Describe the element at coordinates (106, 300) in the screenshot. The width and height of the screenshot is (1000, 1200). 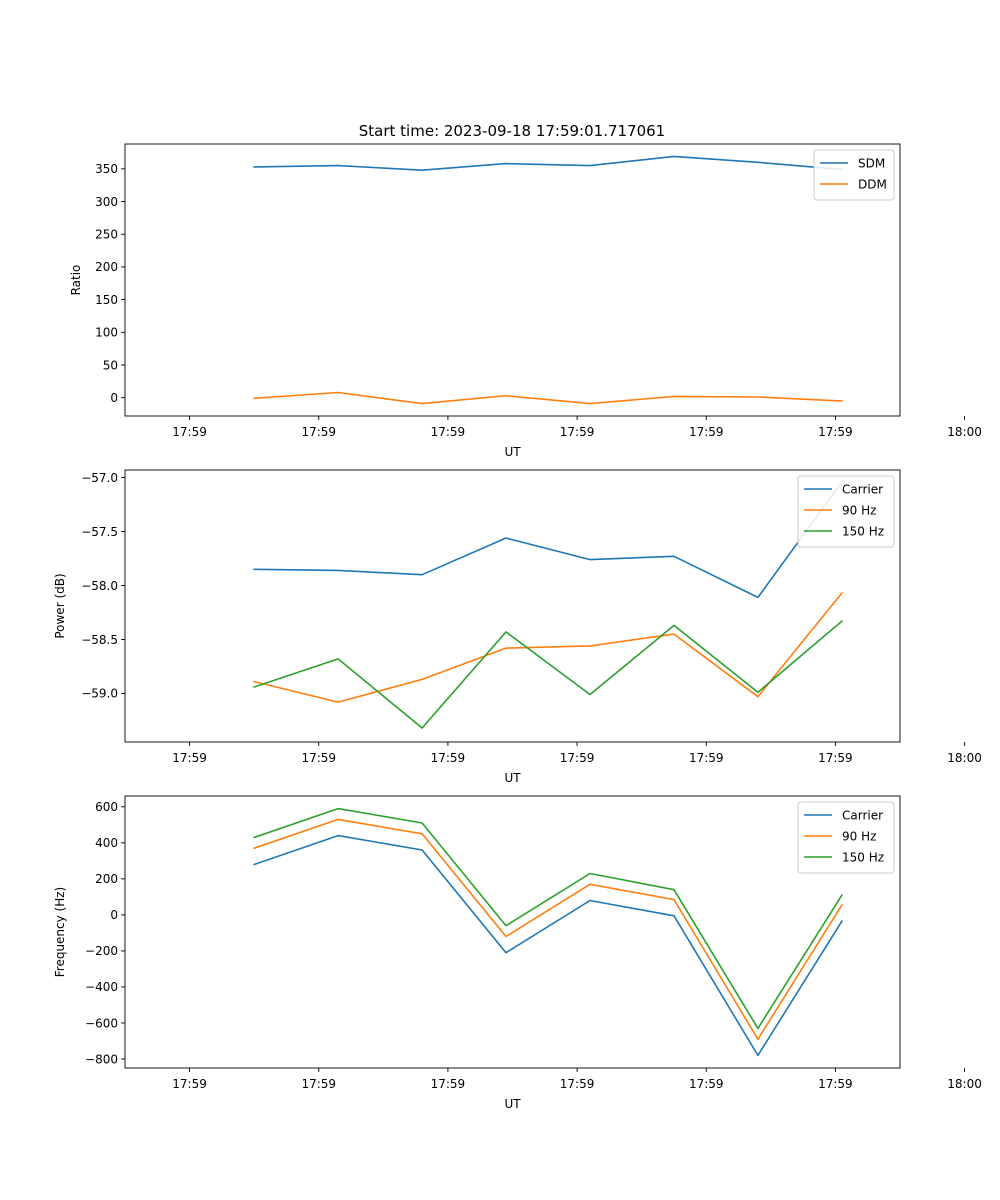
I see `y-tick-label: 150` at that location.